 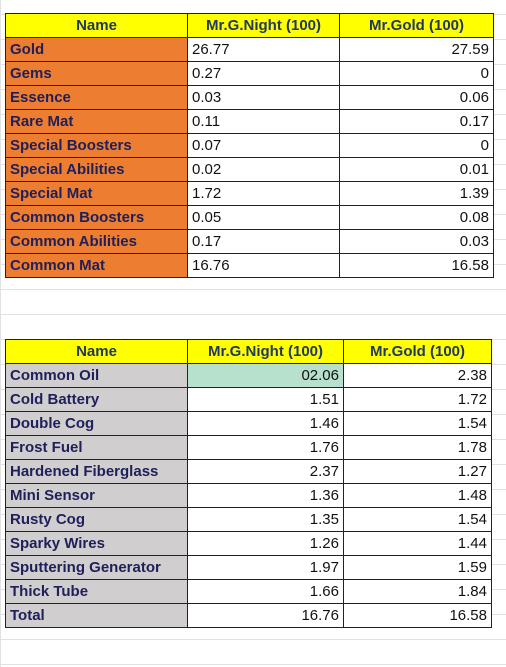 I want to click on table-row: Special Boosters 0.07 0, so click(x=249, y=145).